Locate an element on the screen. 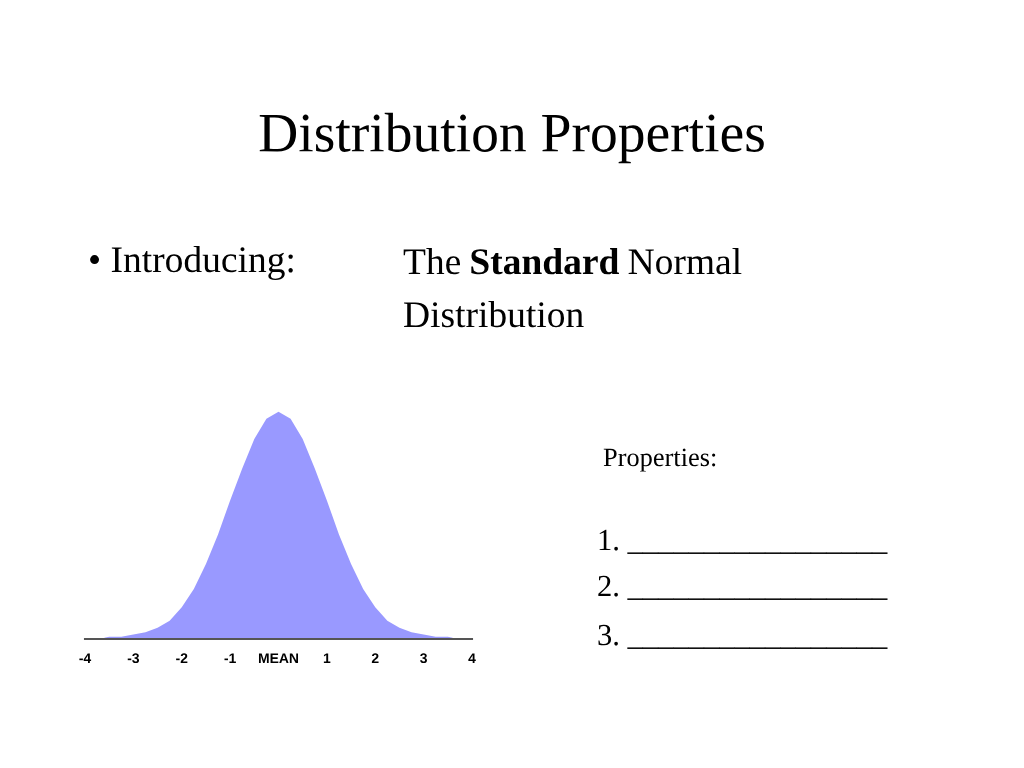 This screenshot has height=768, width=1024. text: • Introducing: is located at coordinates (191, 263).